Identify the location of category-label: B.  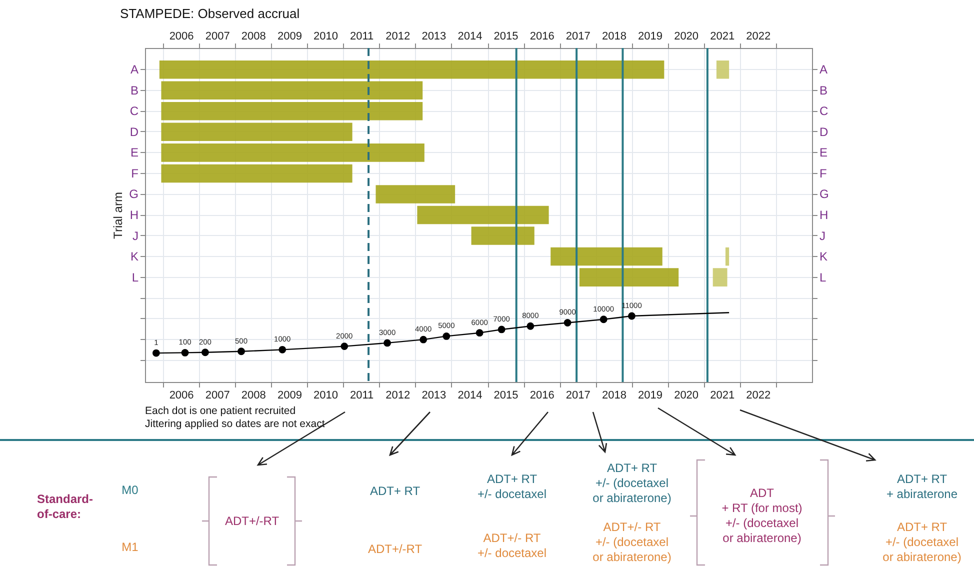
(824, 90).